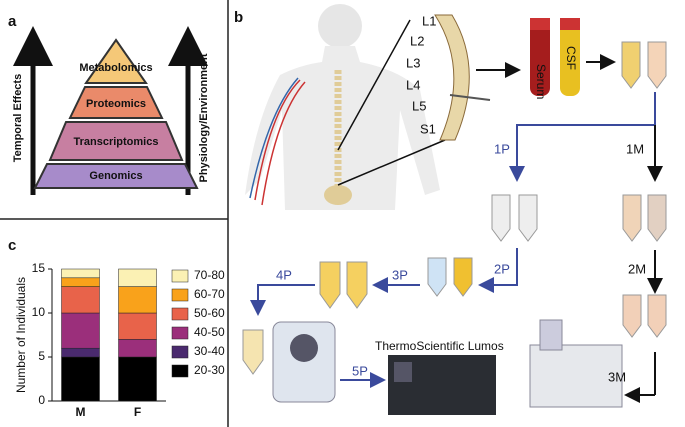 The height and width of the screenshot is (427, 685). Describe the element at coordinates (428, 128) in the screenshot. I see `vertebra-label: S1` at that location.